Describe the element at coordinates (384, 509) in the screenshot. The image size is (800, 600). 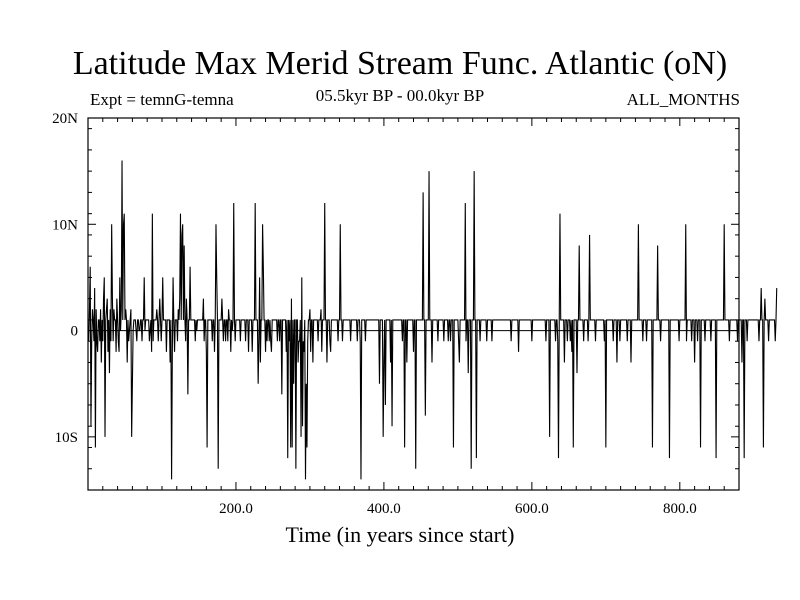
I see `x-tick-label: 400.0` at that location.